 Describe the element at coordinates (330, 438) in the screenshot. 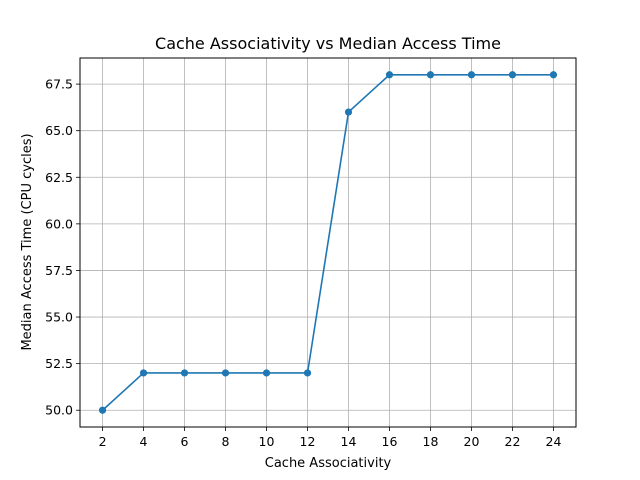

I see `x-axis-ticks: 2 4 6 8 10 12 14 16 18 20 22 24` at that location.